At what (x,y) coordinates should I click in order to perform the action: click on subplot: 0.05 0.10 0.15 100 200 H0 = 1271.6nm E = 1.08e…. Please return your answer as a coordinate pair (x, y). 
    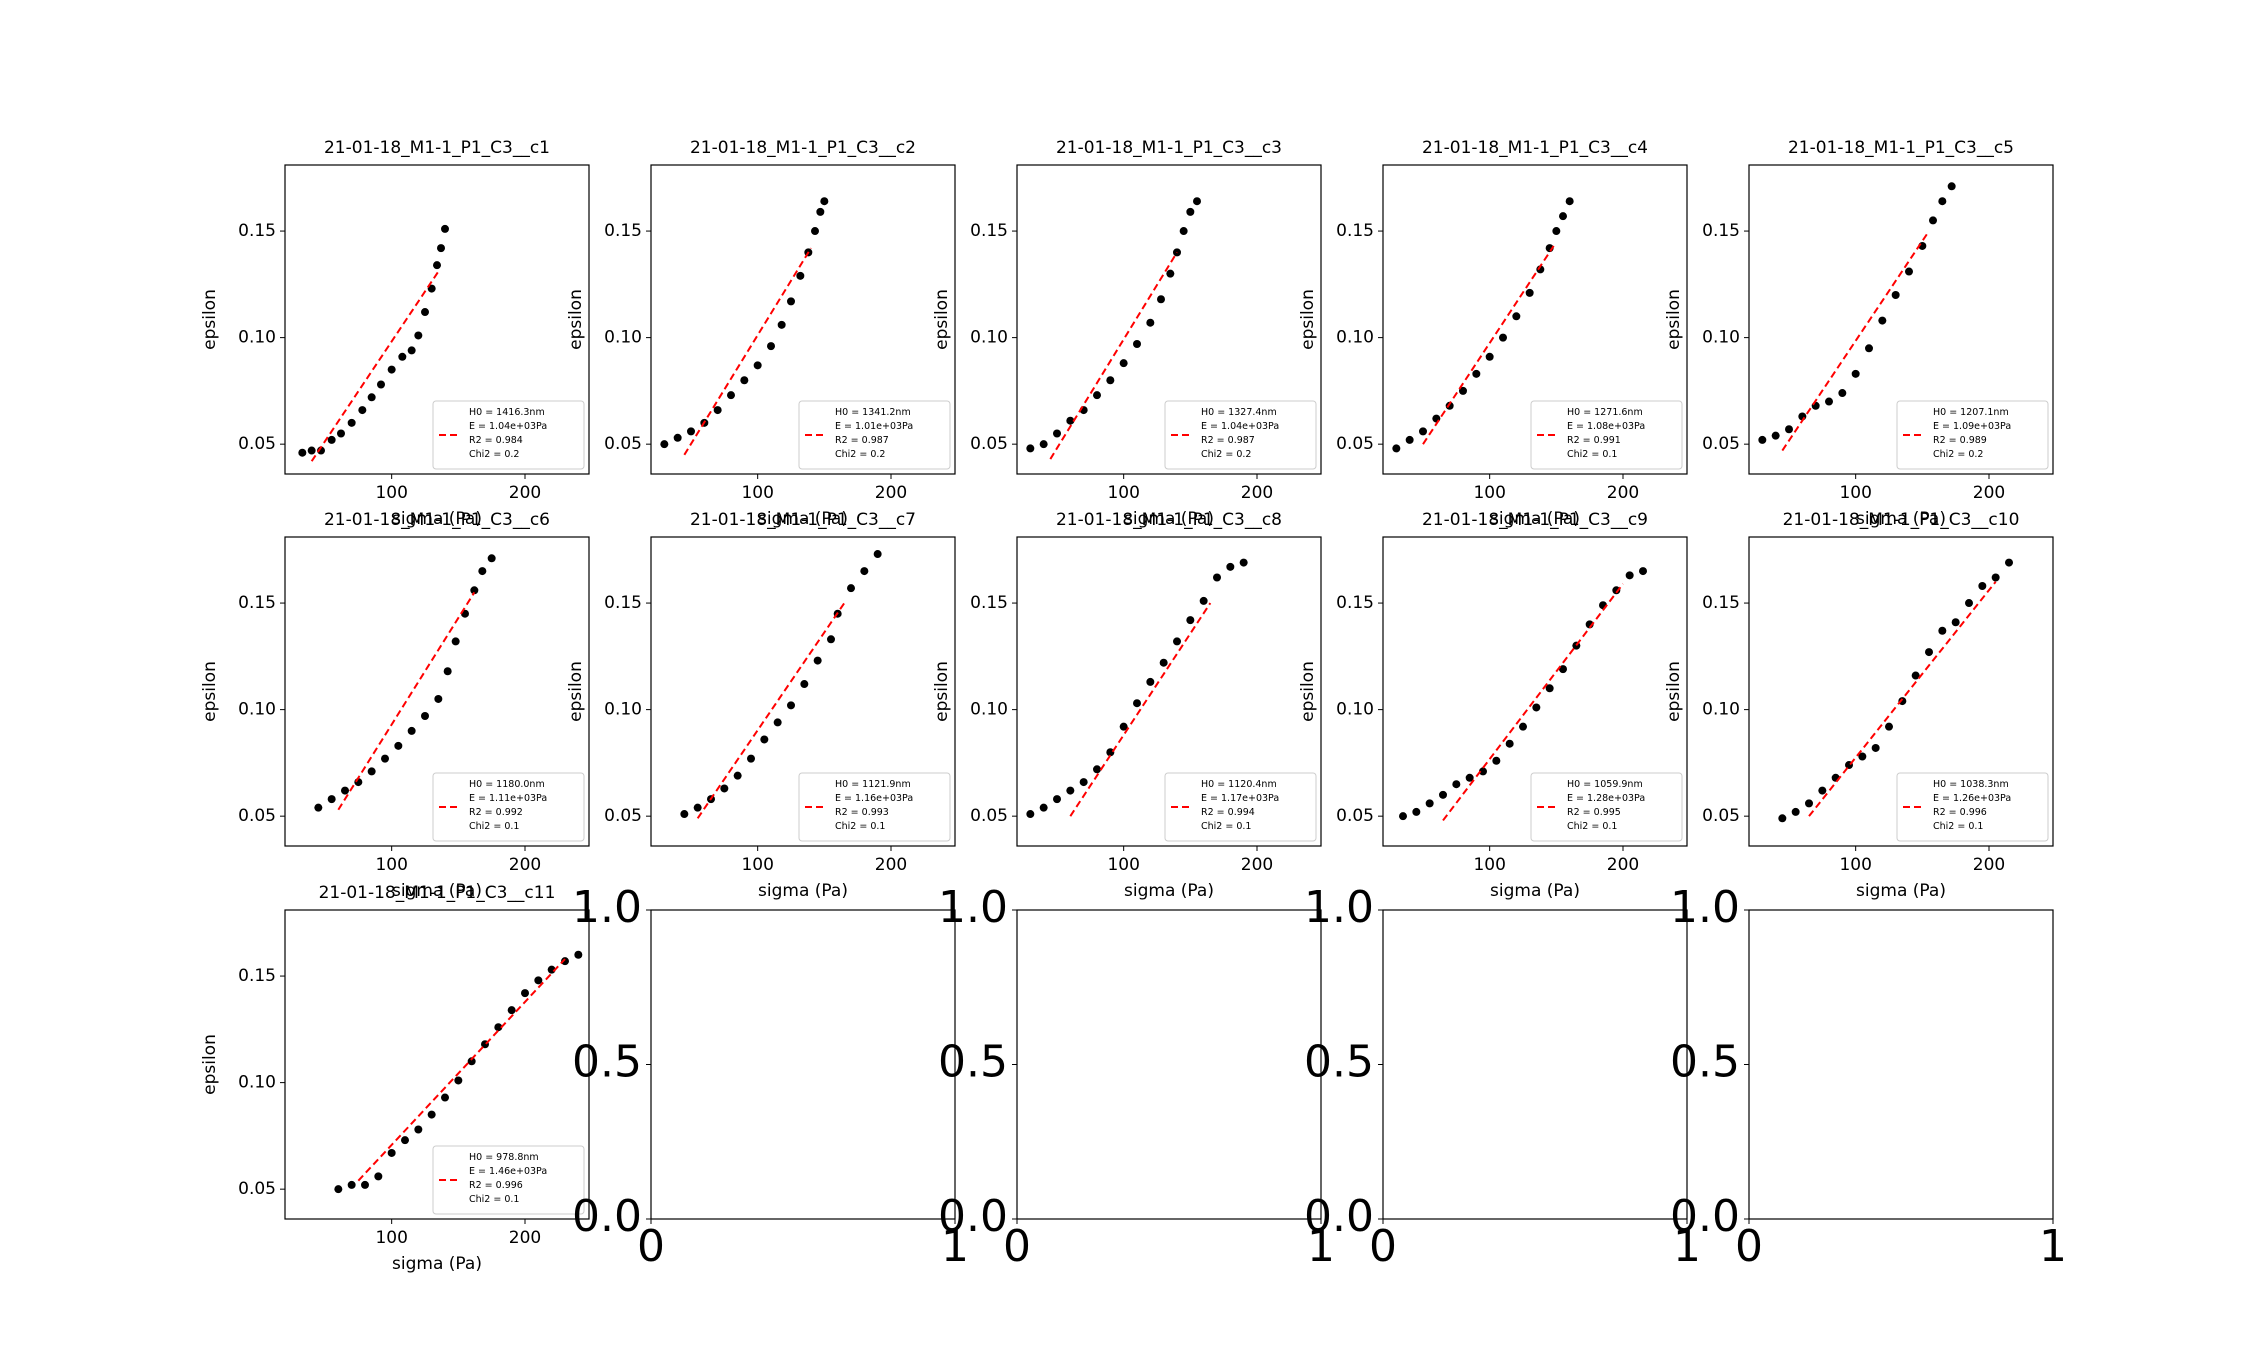
    Looking at the image, I should click on (1493, 333).